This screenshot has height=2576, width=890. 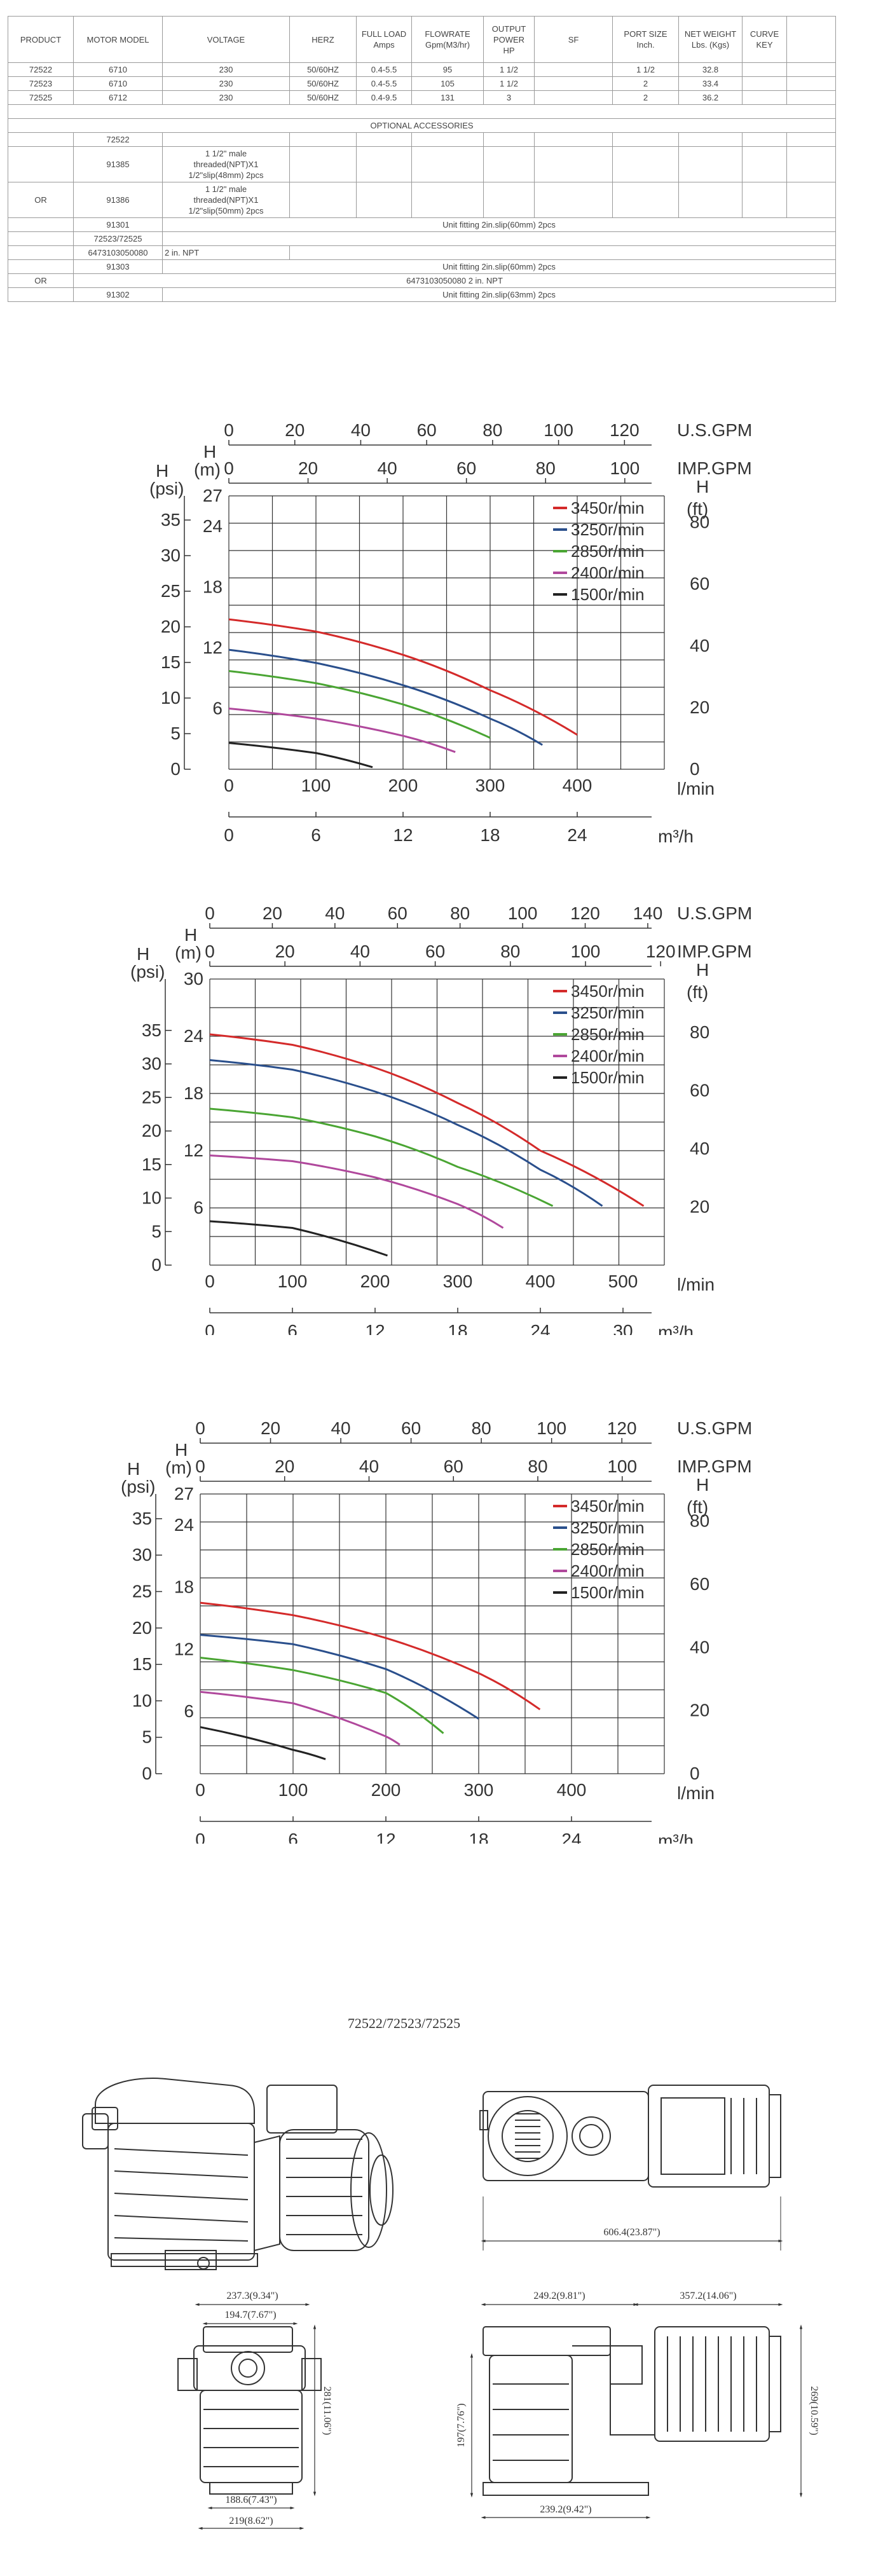 I want to click on m3h-tick-label: 24, so click(x=577, y=835).